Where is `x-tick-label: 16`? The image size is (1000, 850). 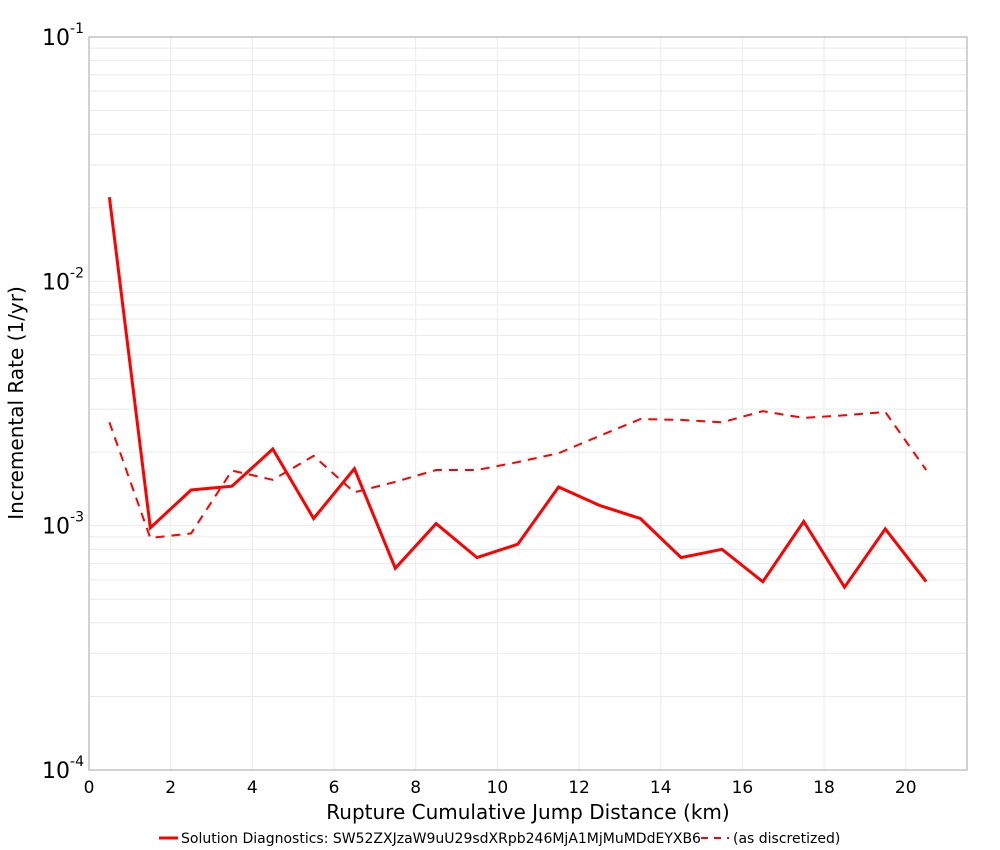 x-tick-label: 16 is located at coordinates (743, 788).